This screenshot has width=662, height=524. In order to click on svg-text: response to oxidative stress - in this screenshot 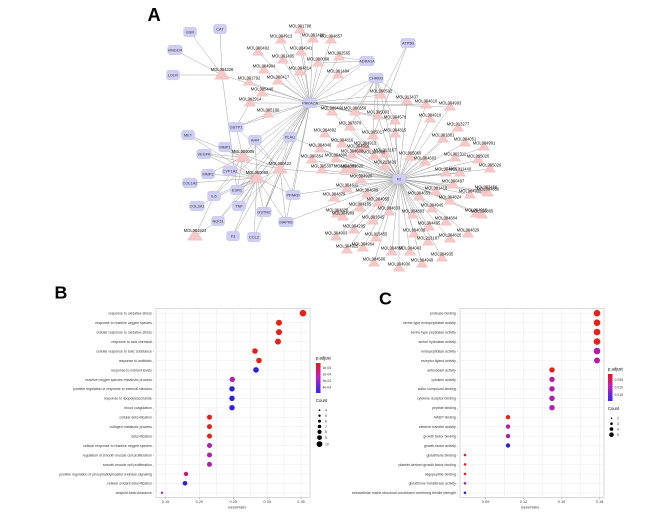, I will do `click(131, 314)`.